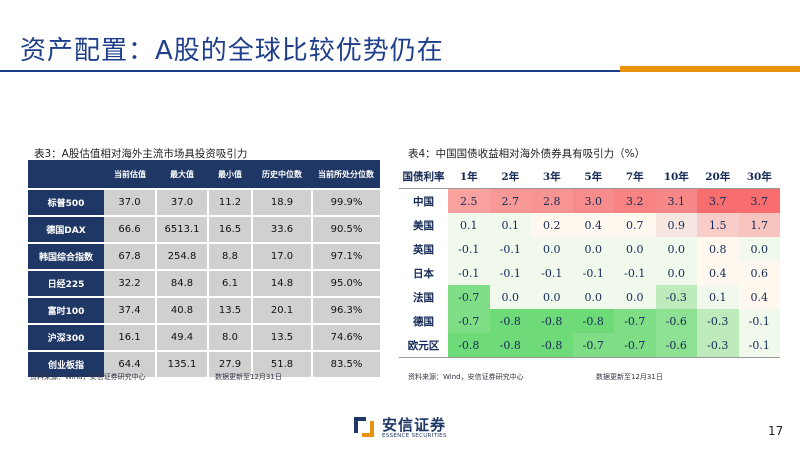  Describe the element at coordinates (552, 176) in the screenshot. I see `column-header: 3年` at that location.